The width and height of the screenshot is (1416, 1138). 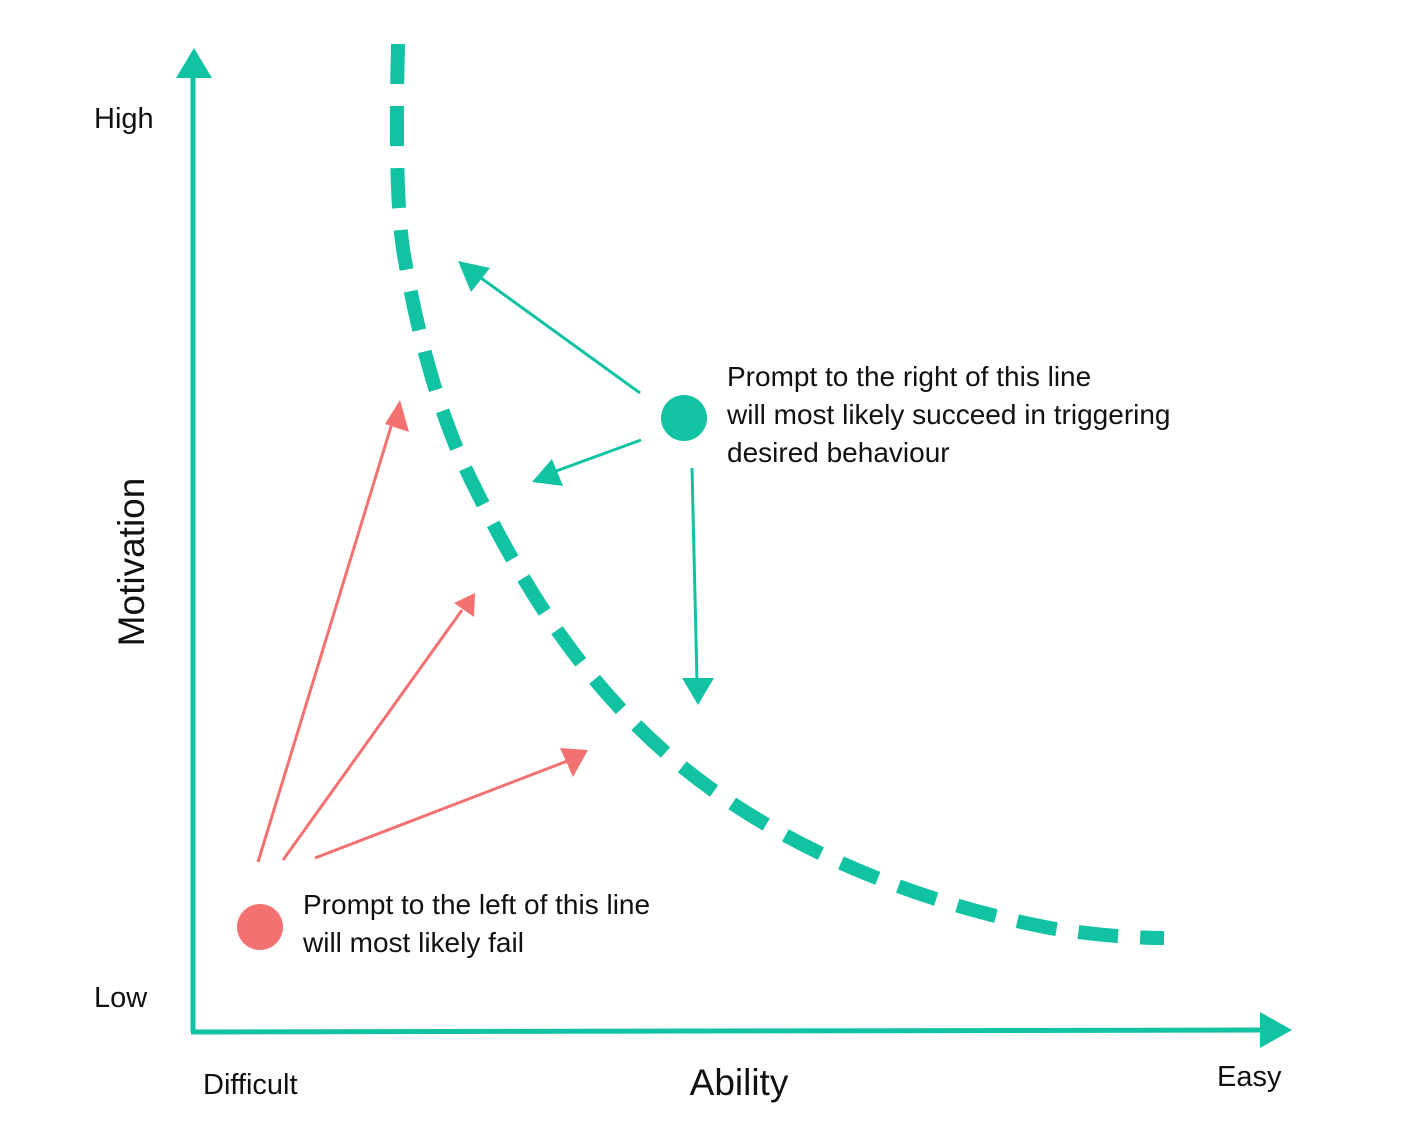 I want to click on x-axis-easy-label: Easy, so click(x=1249, y=1077).